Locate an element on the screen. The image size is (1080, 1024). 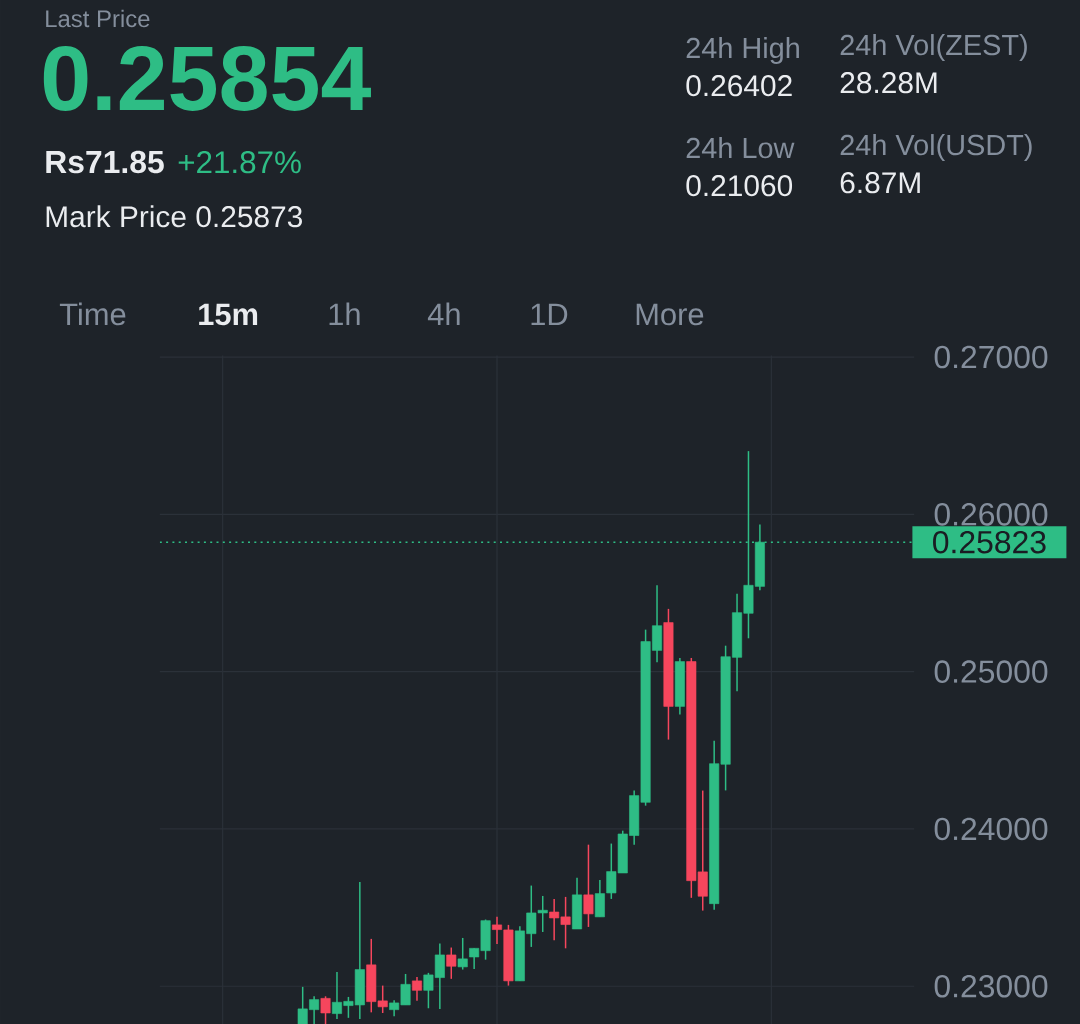
text: 15m is located at coordinates (228, 314).